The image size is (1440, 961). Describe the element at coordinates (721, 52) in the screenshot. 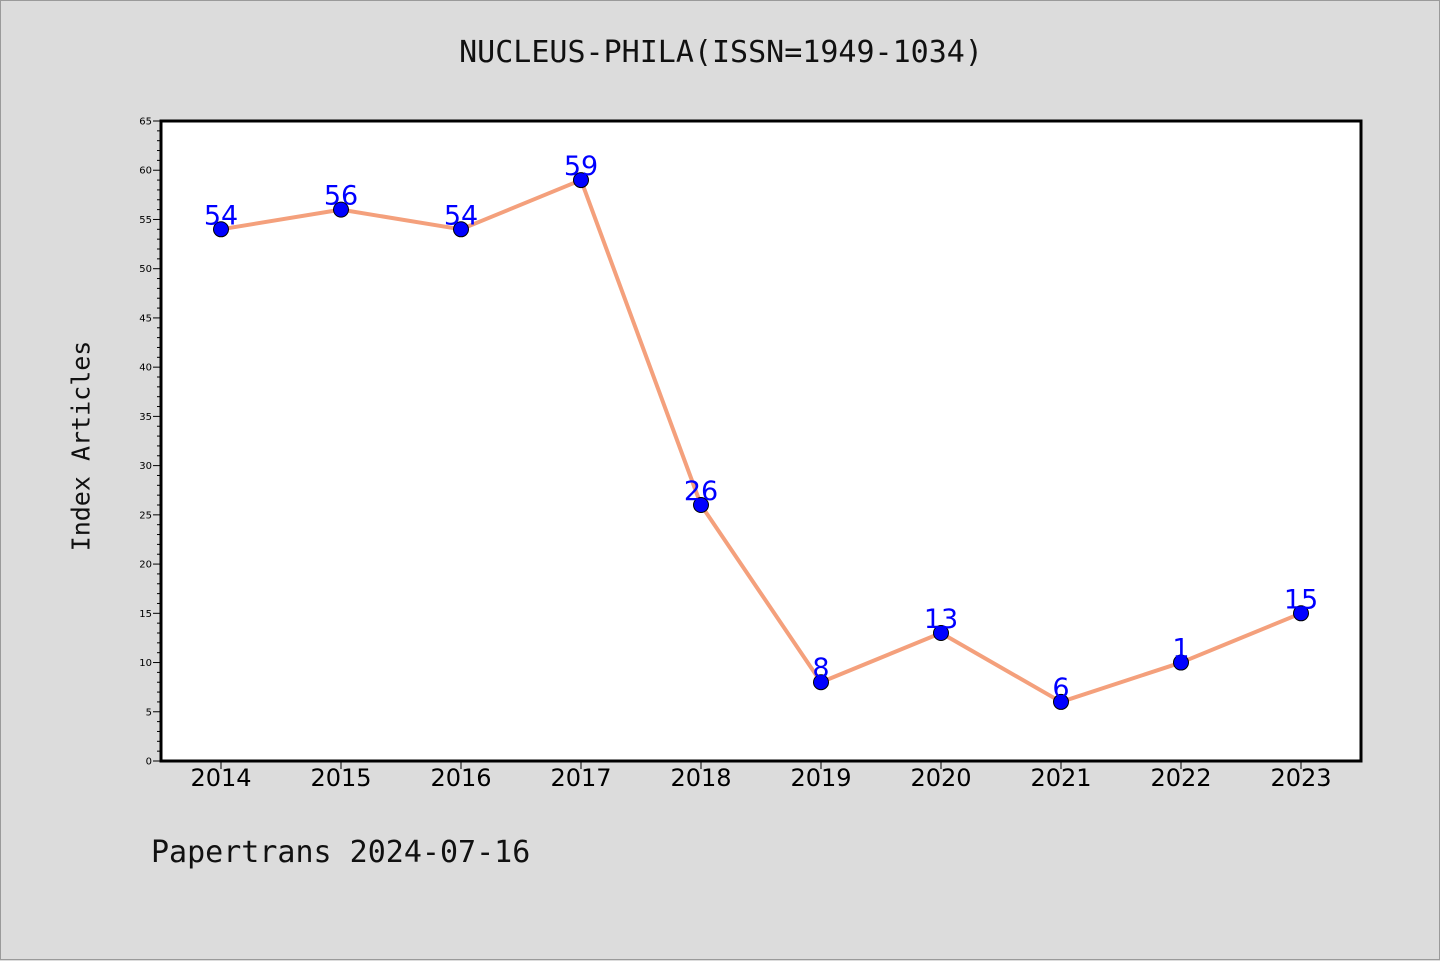

I see `chart-title: NUCLEUS-PHILA(ISSN=1949-1034)` at that location.